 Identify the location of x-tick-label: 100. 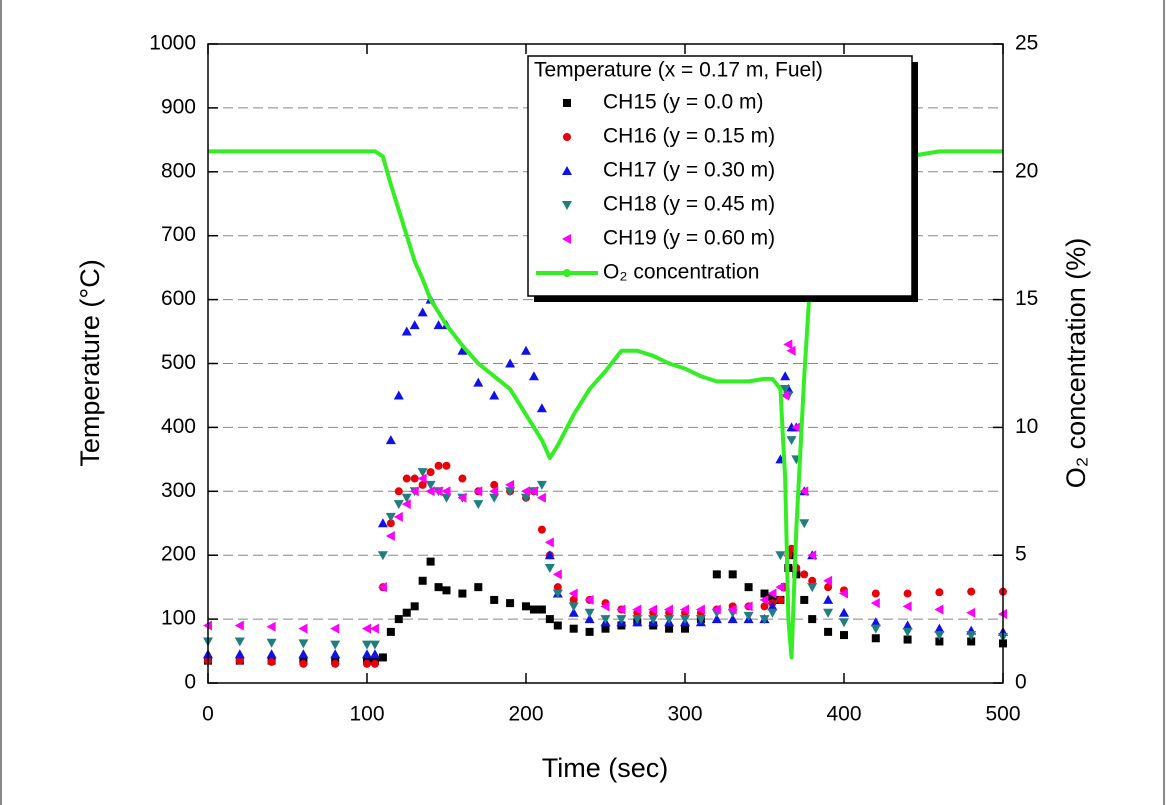
(366, 714).